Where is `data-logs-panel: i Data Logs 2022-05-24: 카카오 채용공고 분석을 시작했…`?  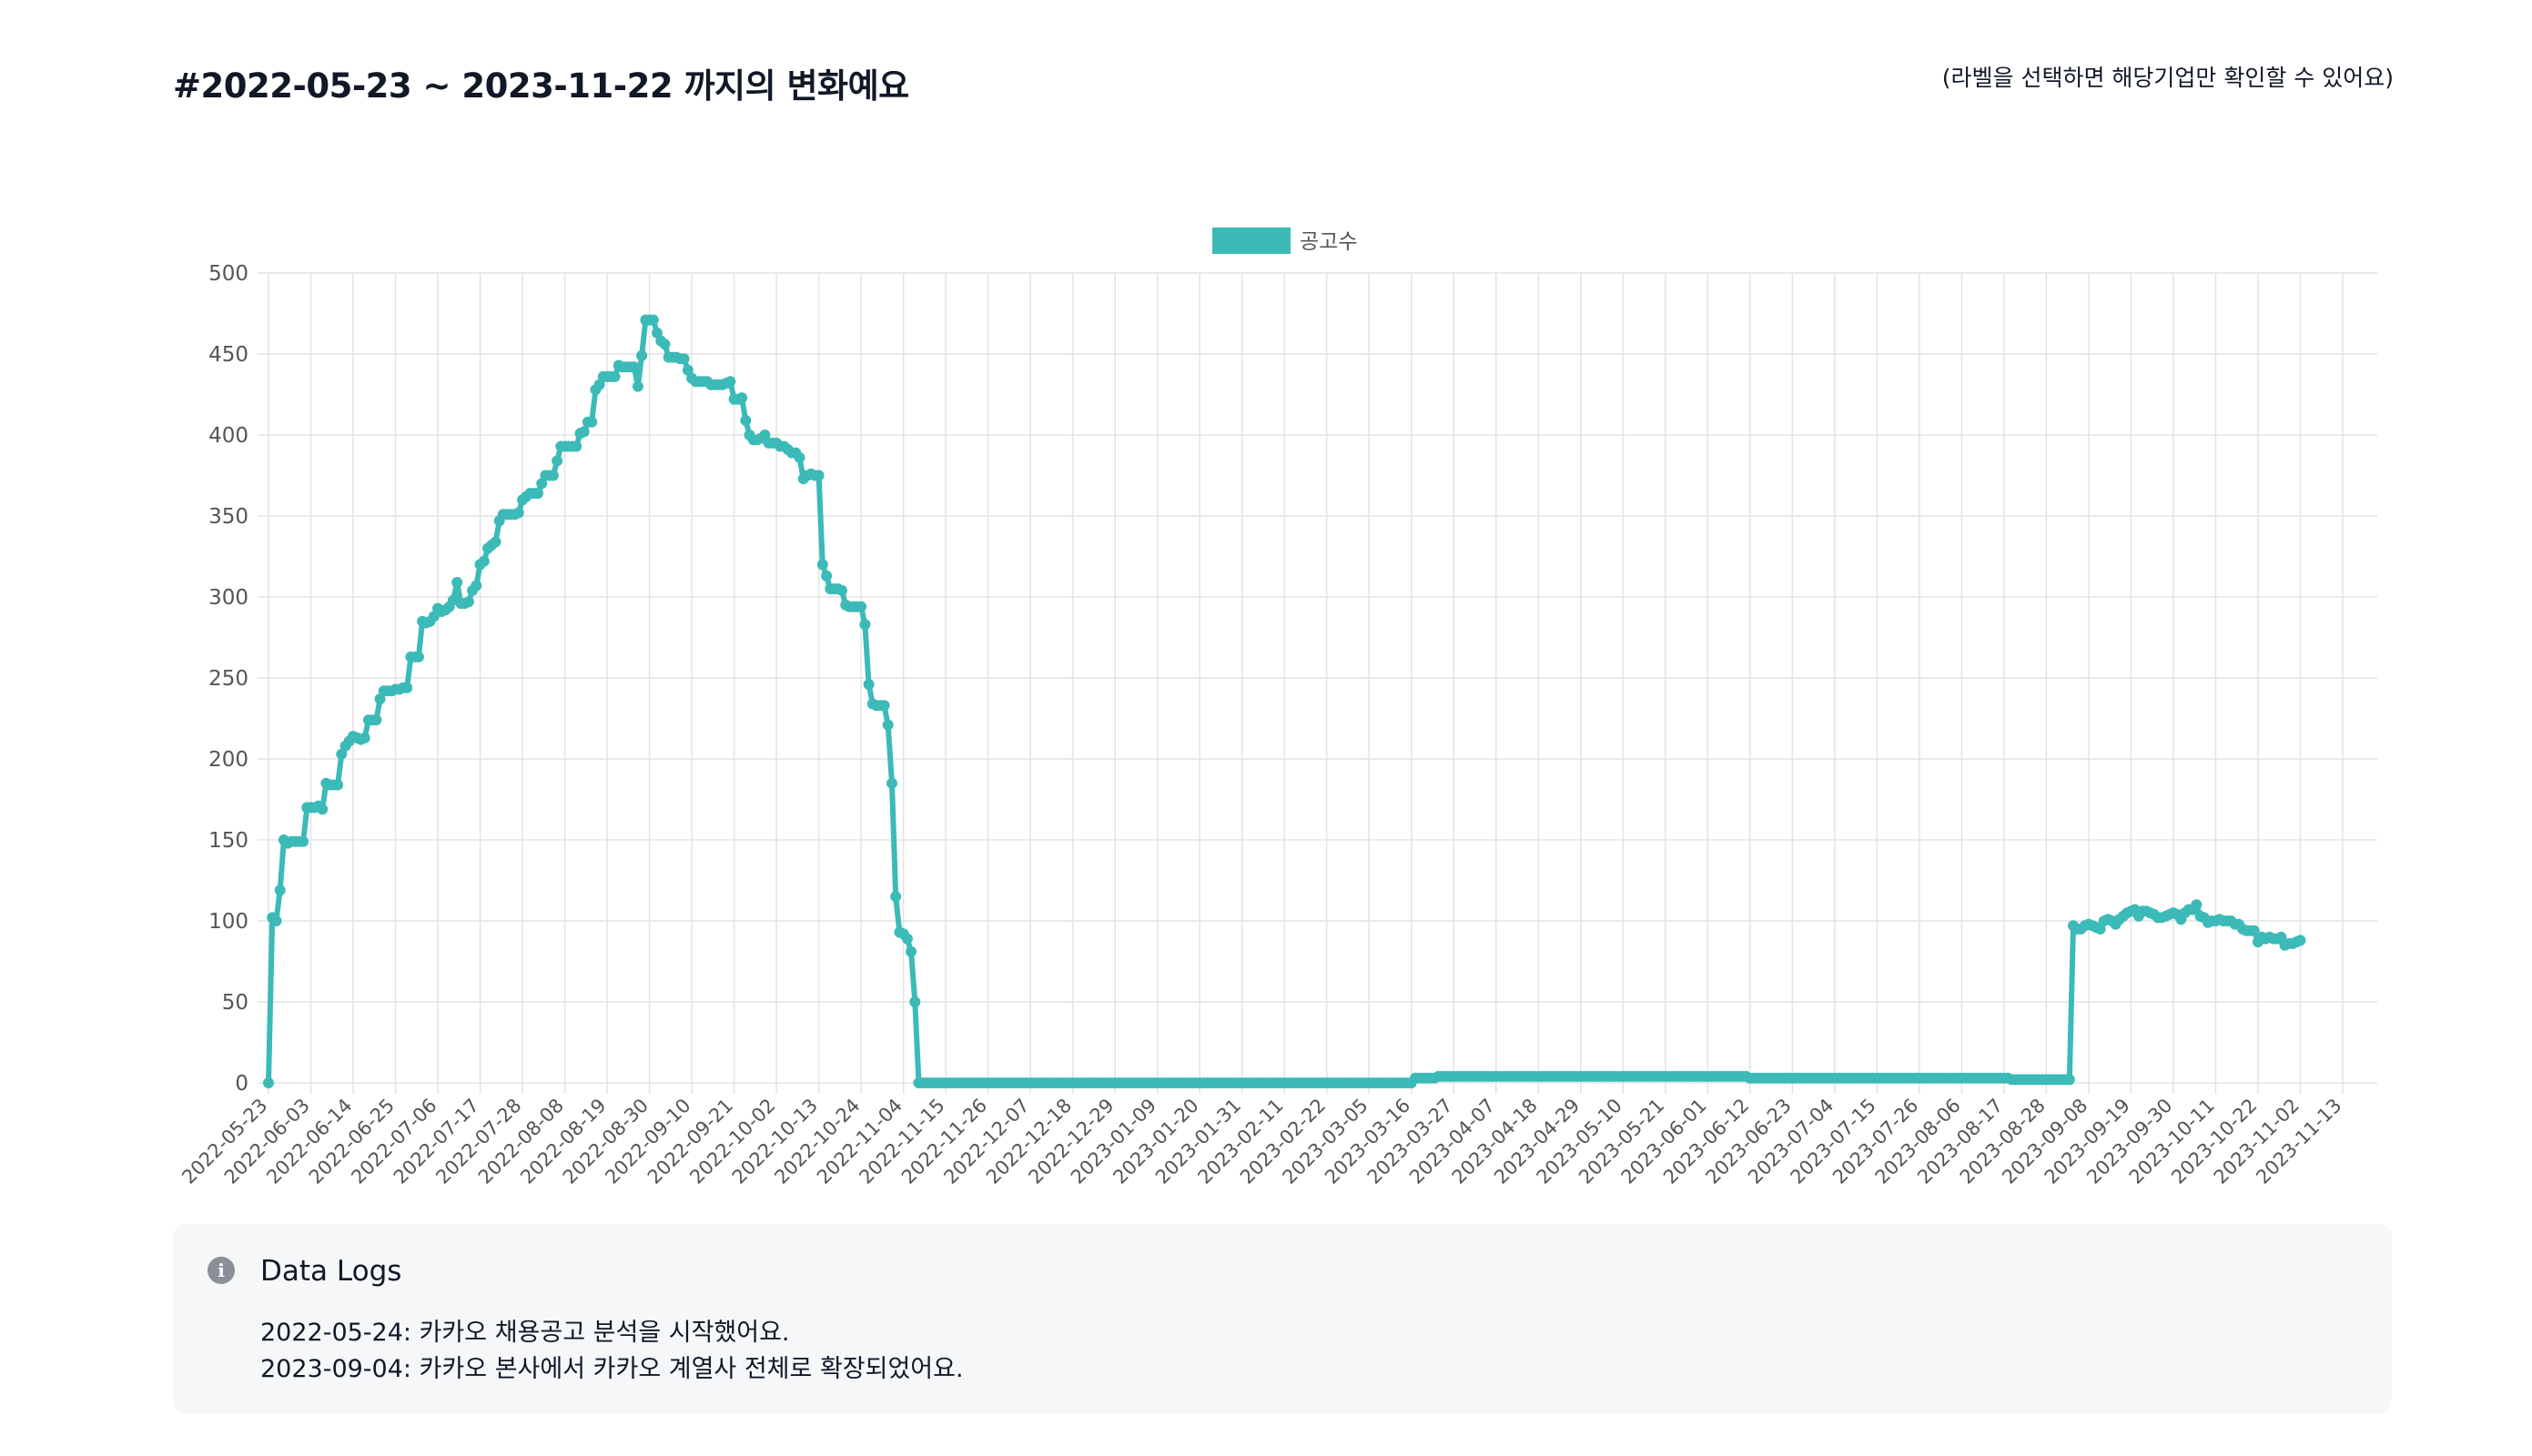
data-logs-panel: i Data Logs 2022-05-24: 카카오 채용공고 분석을 시작했… is located at coordinates (1282, 1318).